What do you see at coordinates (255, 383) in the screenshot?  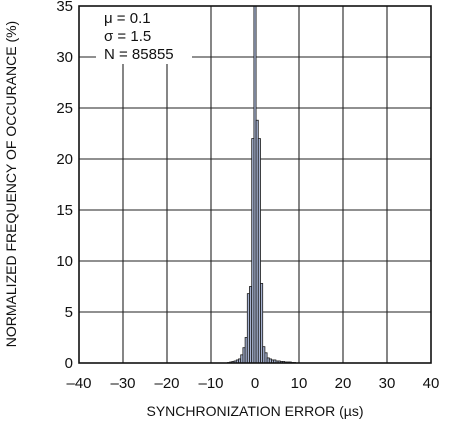 I see `x-tick-label: 0` at bounding box center [255, 383].